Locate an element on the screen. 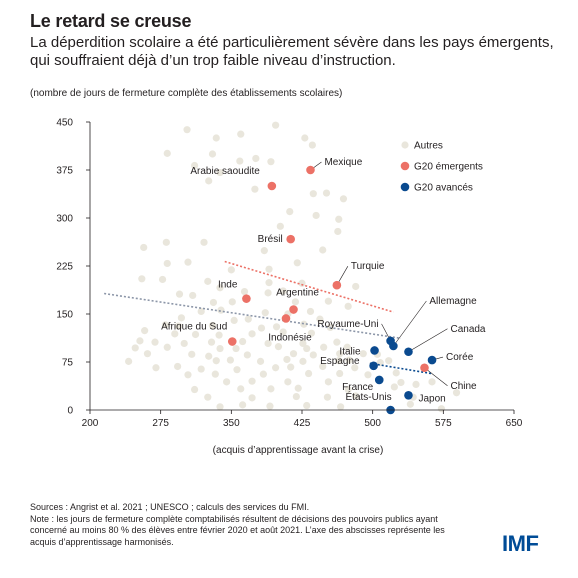  point-label: Chine is located at coordinates (463, 386).